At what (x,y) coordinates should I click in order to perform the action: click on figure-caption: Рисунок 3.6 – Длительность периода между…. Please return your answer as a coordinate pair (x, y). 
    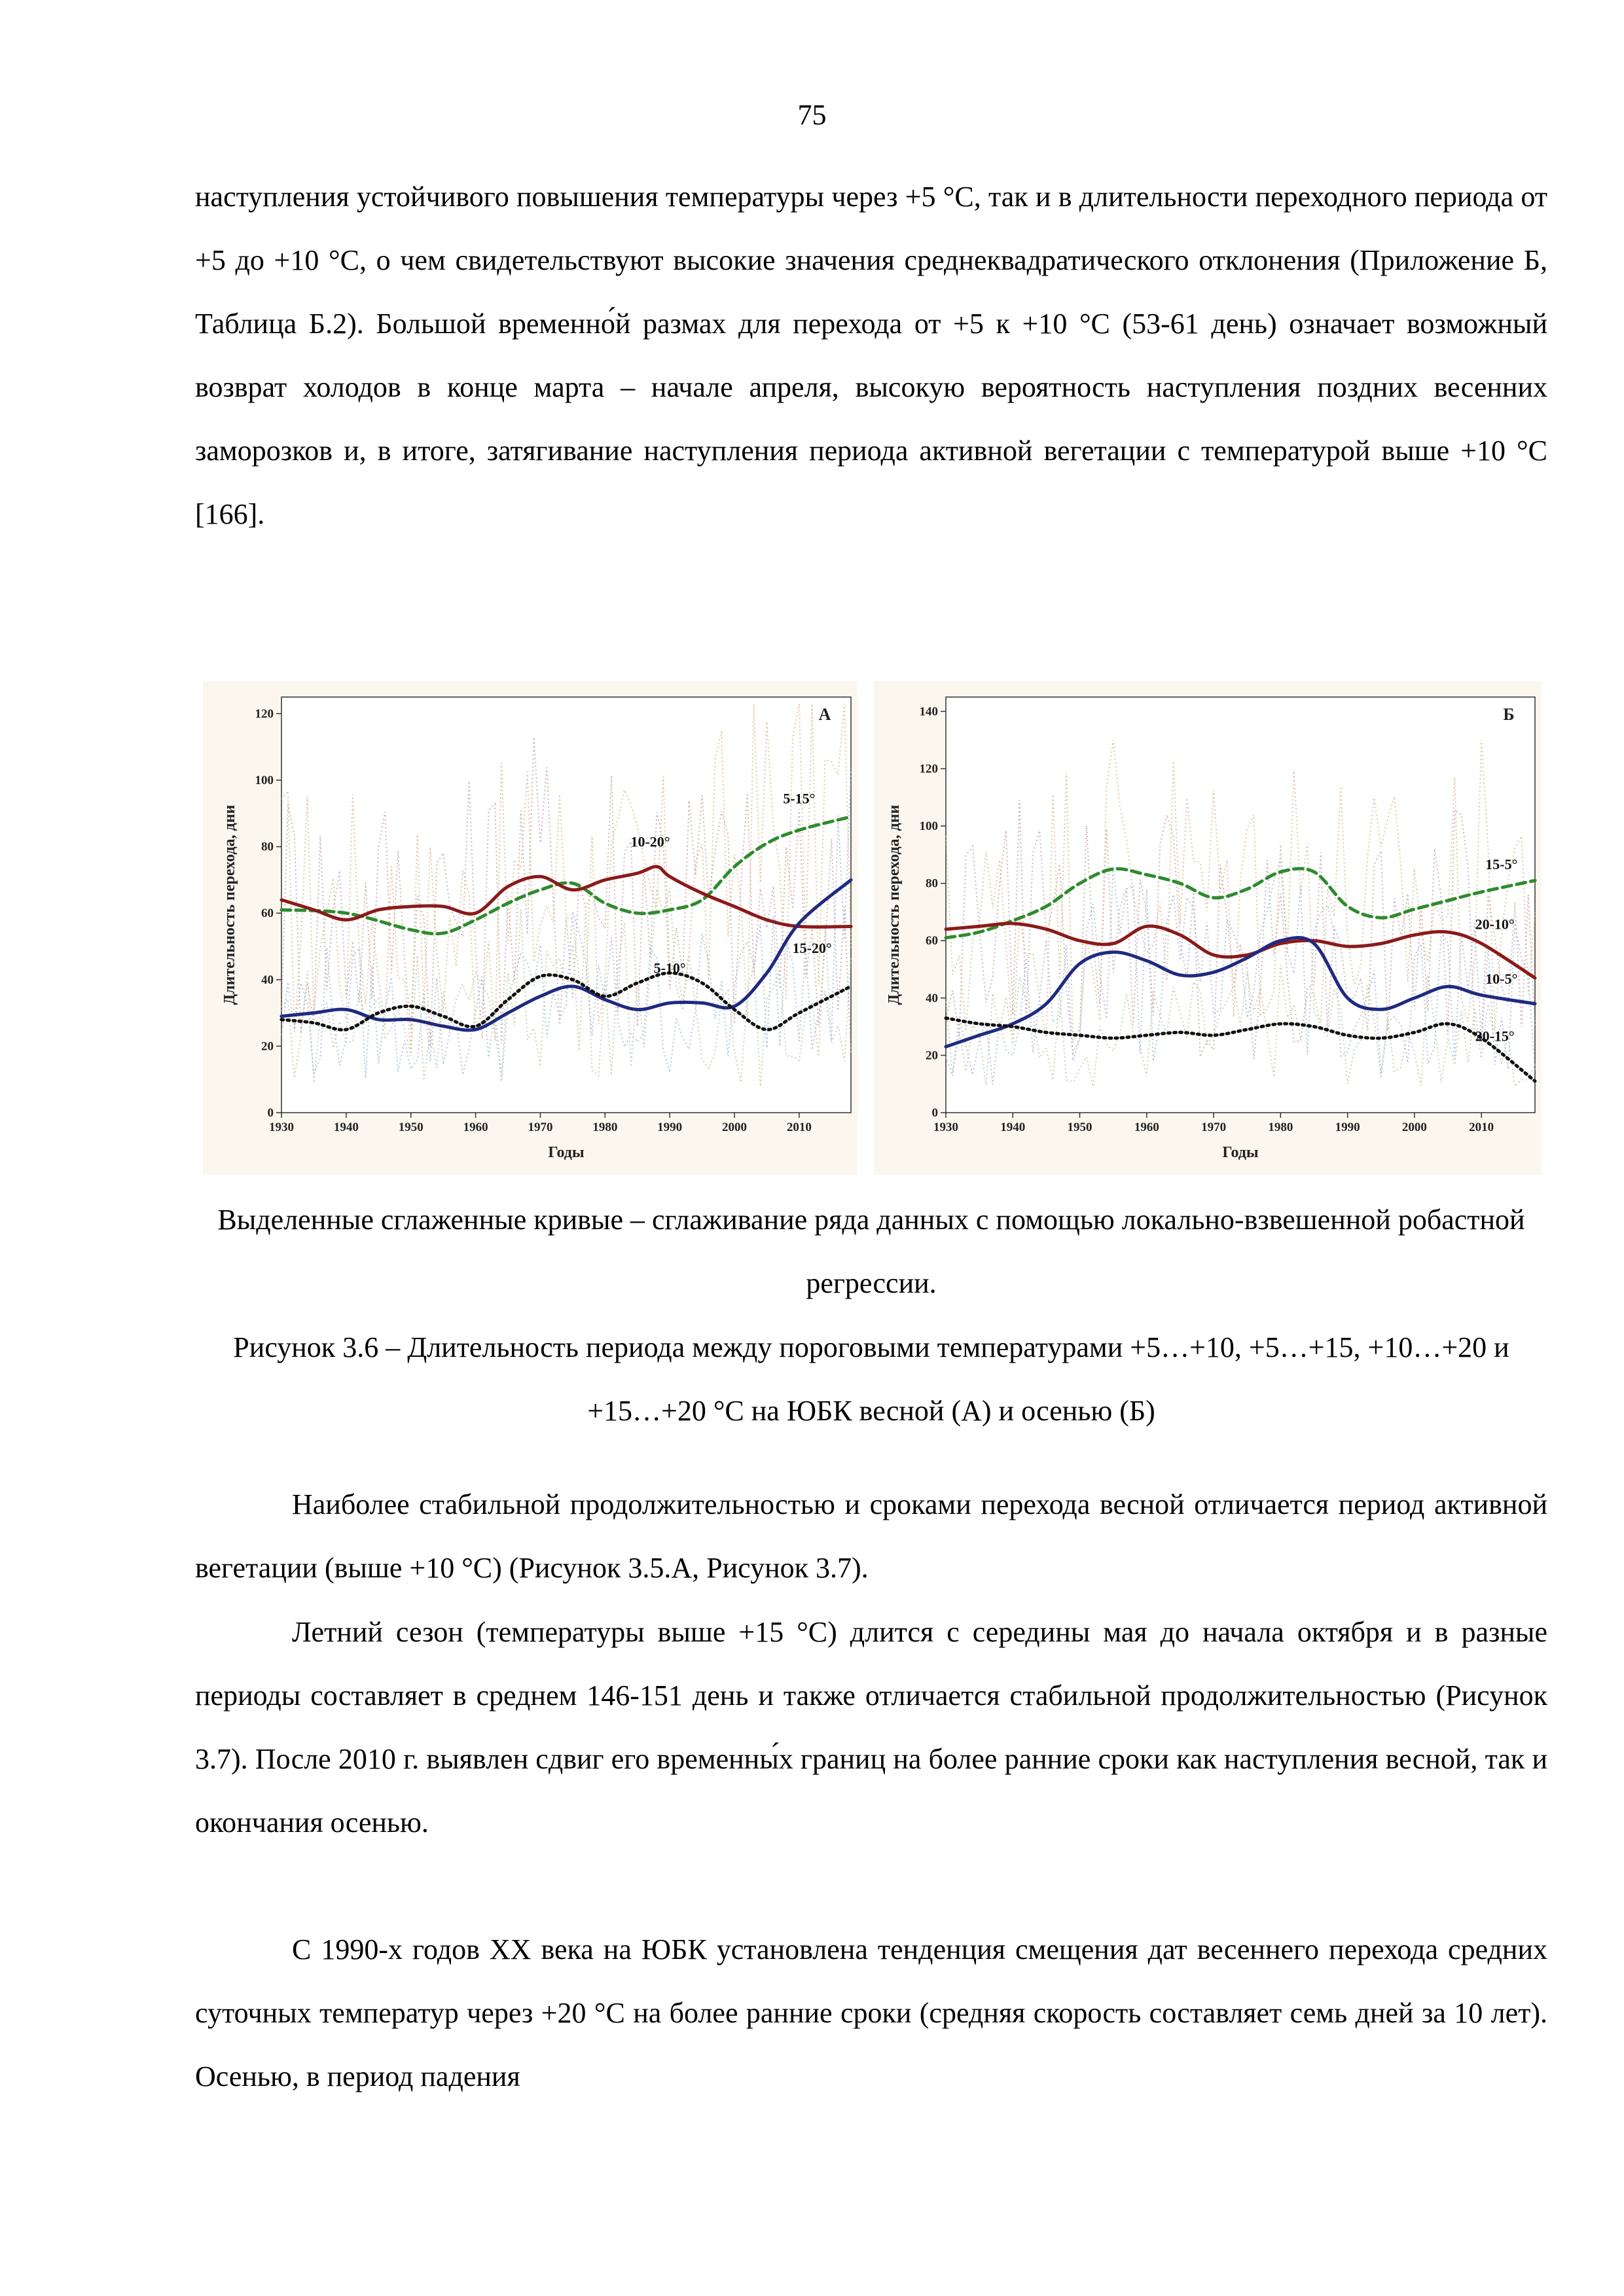
    Looking at the image, I should click on (871, 1379).